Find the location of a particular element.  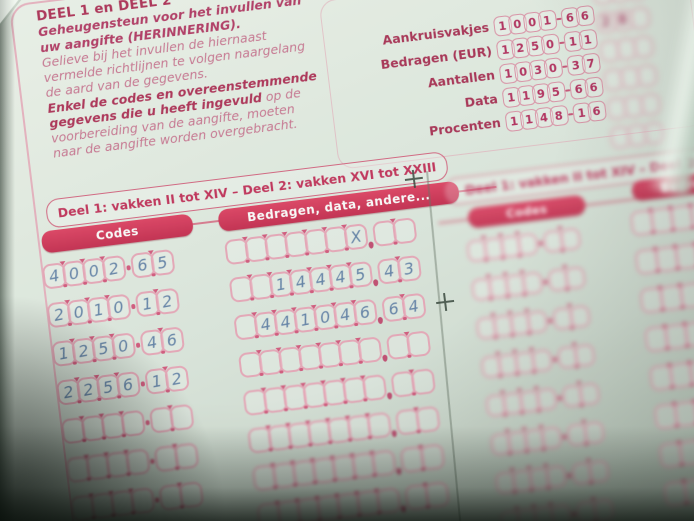

right-codes-column is located at coordinates (541, 373).